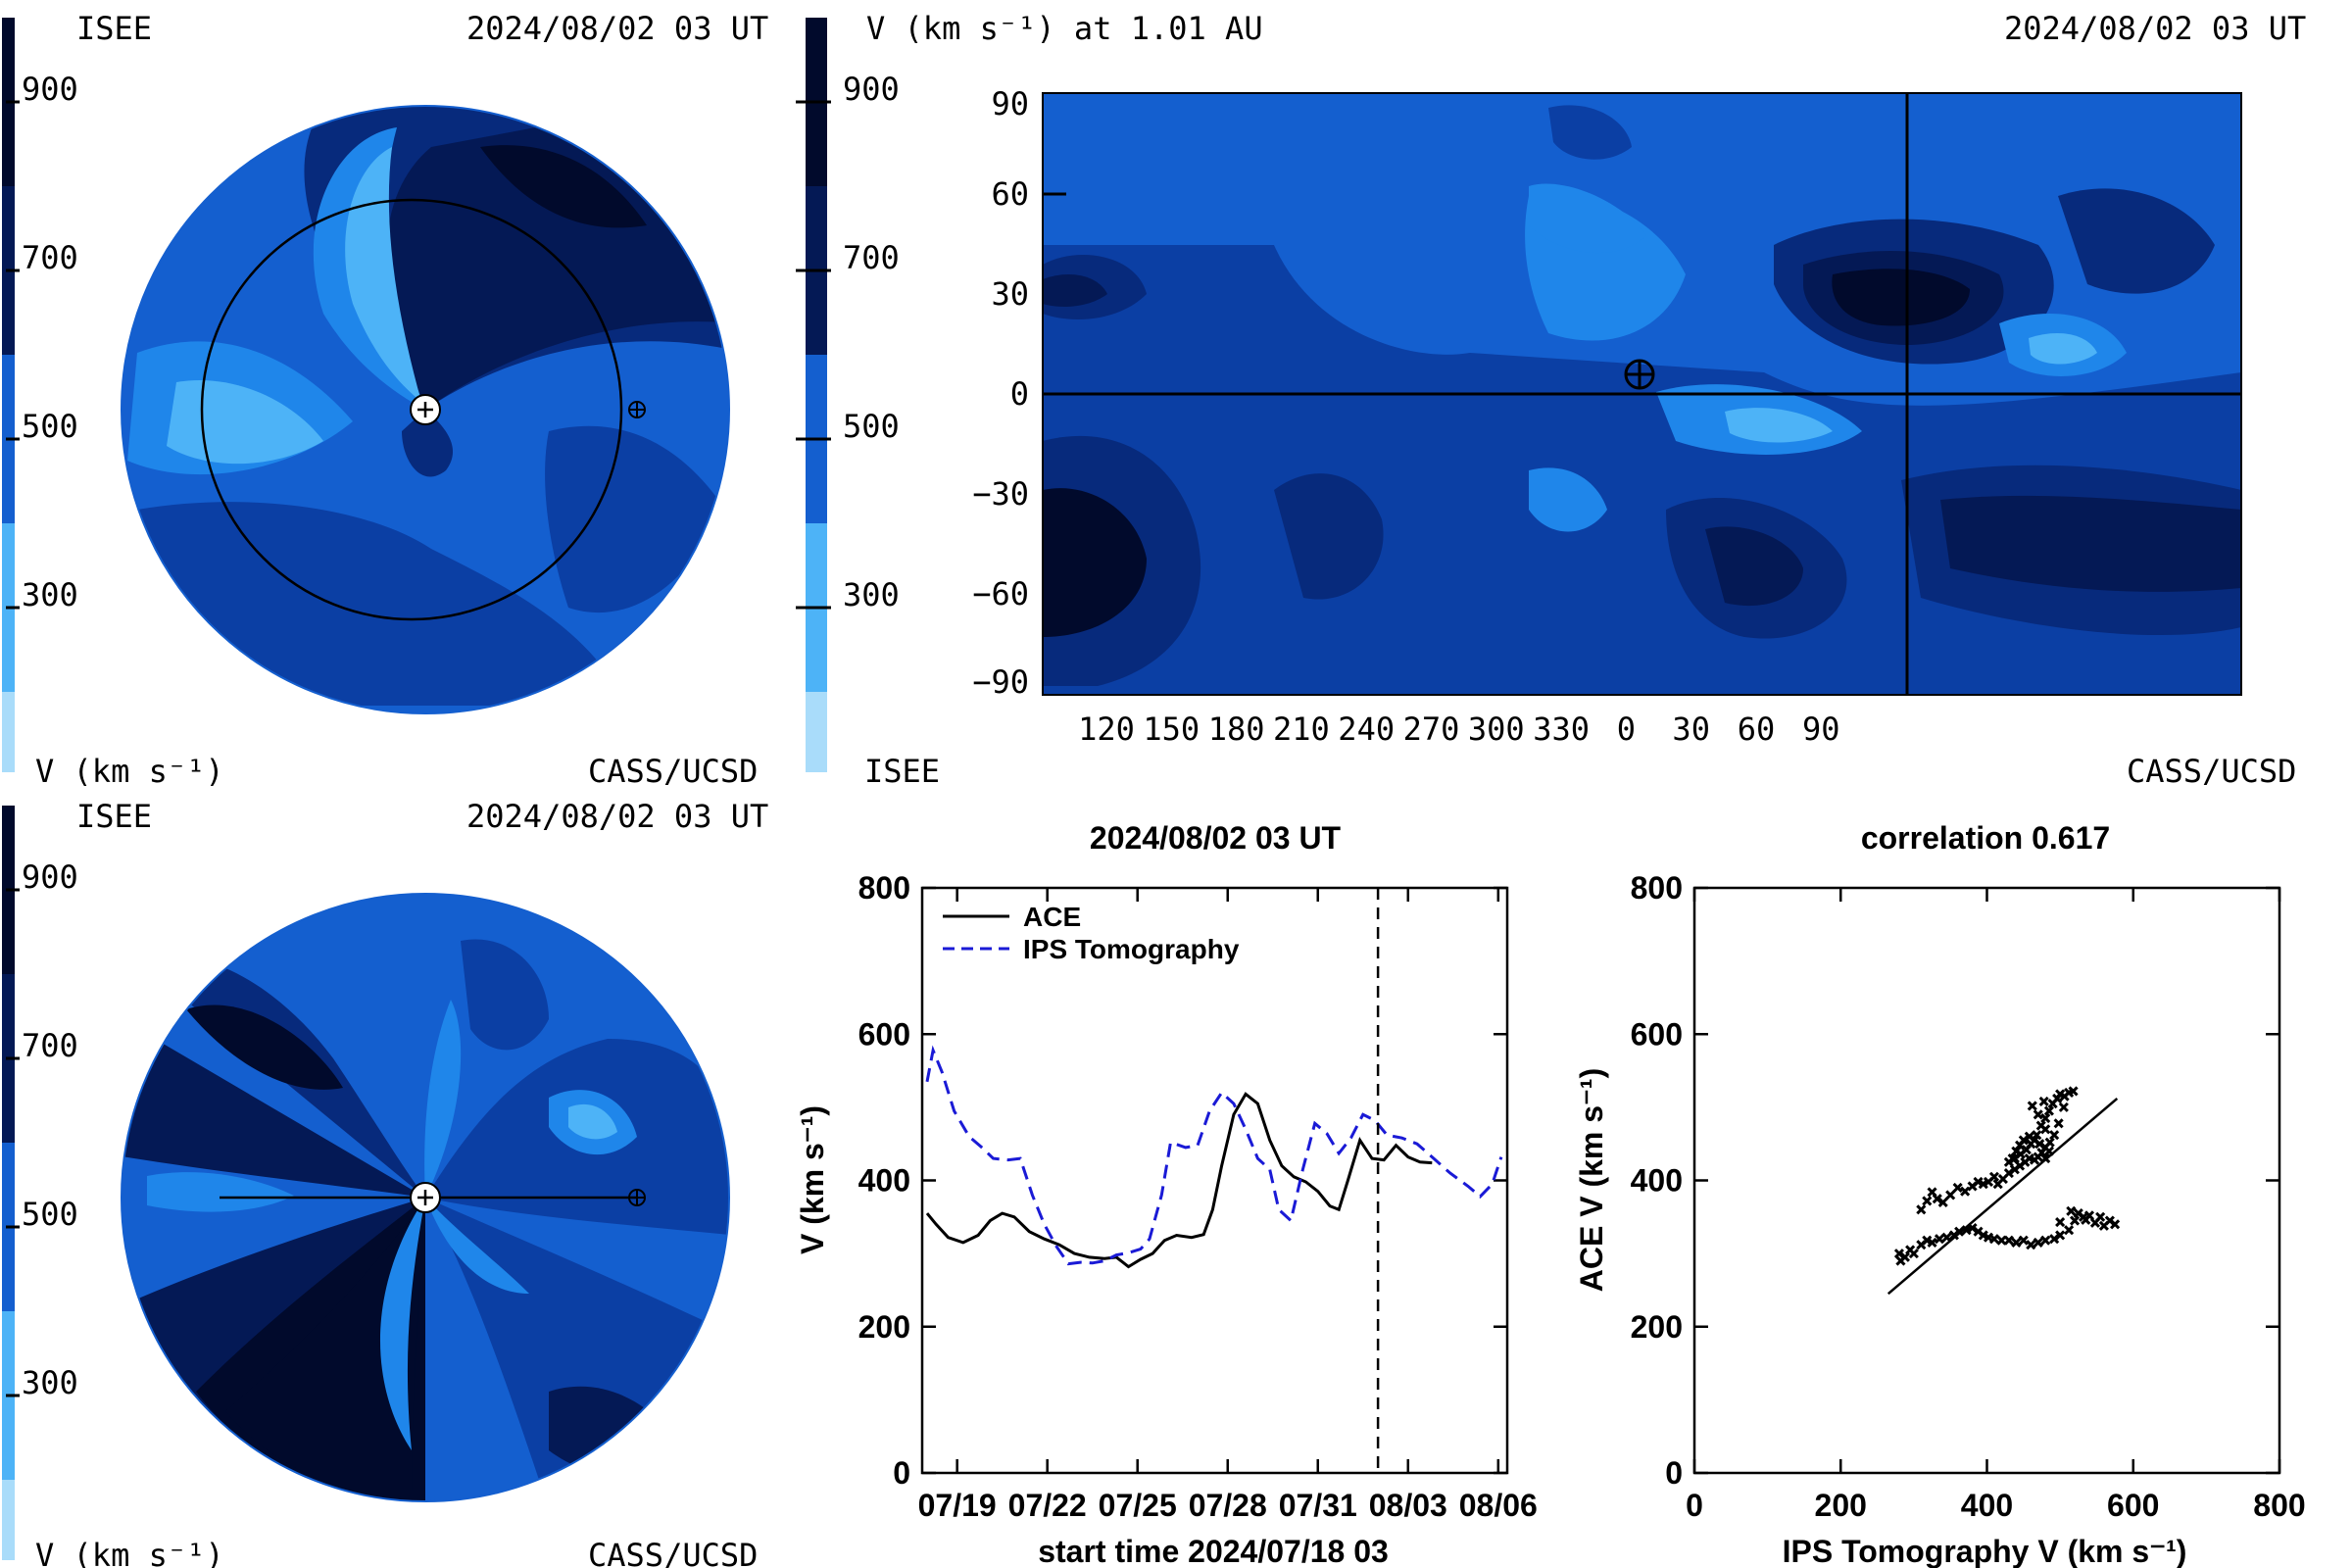 This screenshot has height=1568, width=2352. Describe the element at coordinates (1691, 729) in the screenshot. I see `x-tick-label: 30` at that location.